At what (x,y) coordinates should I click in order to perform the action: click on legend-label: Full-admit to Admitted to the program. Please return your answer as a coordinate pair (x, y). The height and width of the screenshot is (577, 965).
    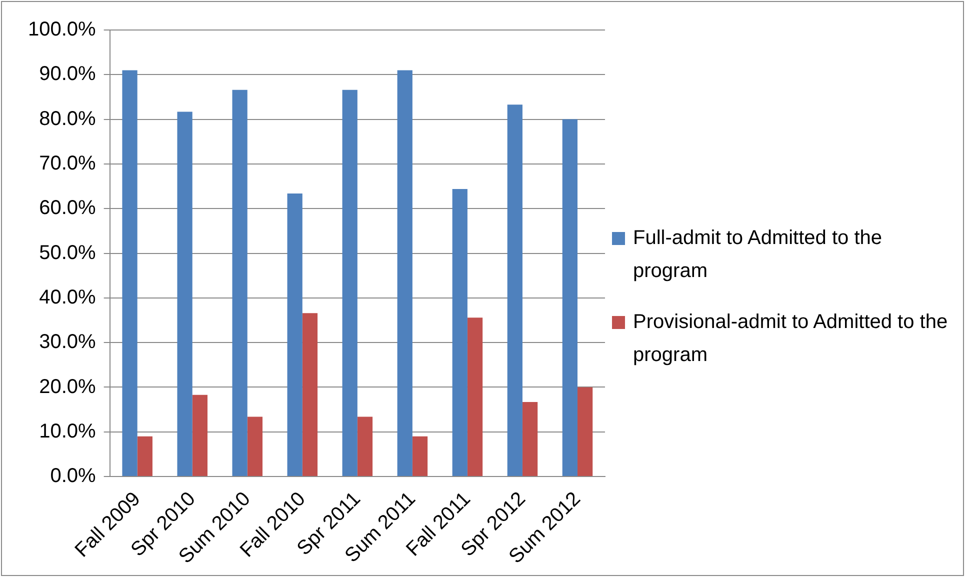
    Looking at the image, I should click on (758, 255).